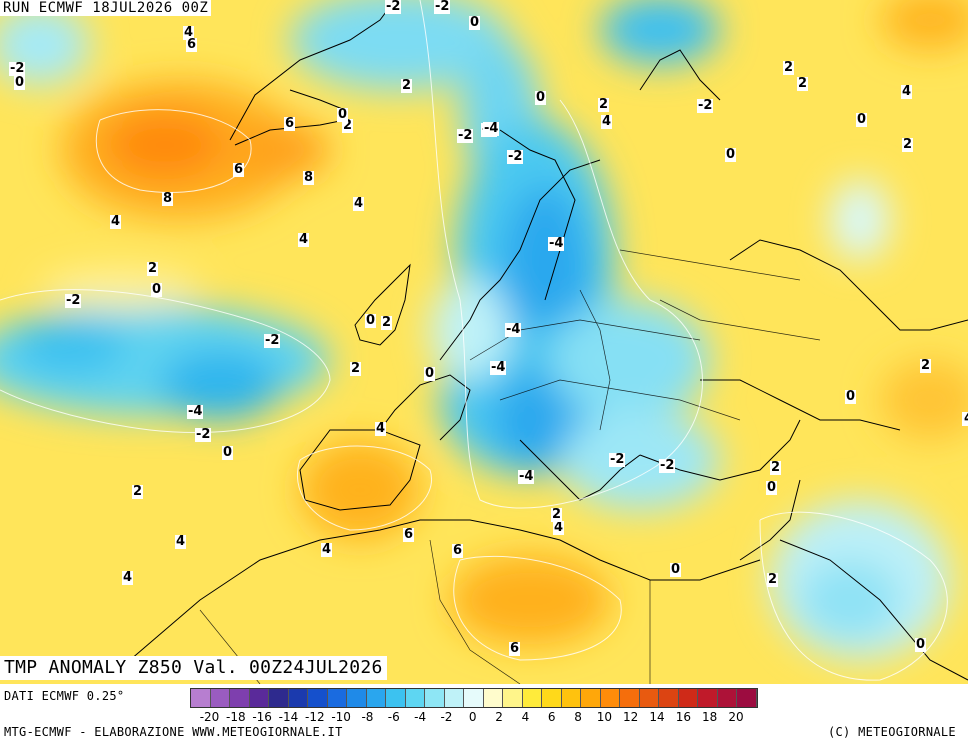 The image size is (968, 745). I want to click on run-label: RUN ECMWF 18JUL2026 00Z, so click(106, 8).